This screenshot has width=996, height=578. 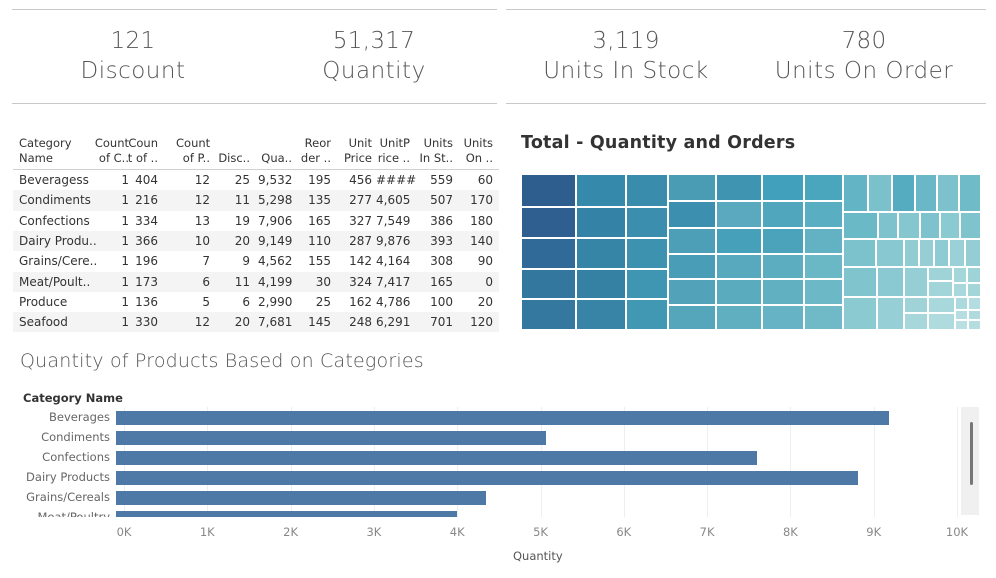 What do you see at coordinates (193, 150) in the screenshot?
I see `table-header-cell: Count of P..` at bounding box center [193, 150].